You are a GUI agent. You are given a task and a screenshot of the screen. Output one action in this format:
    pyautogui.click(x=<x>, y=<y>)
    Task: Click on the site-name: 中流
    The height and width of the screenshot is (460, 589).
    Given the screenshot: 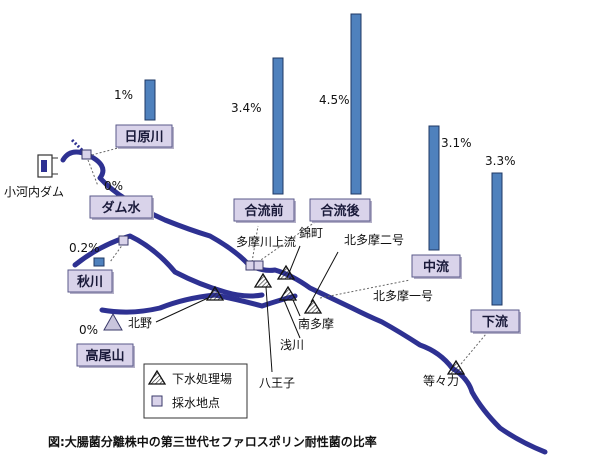 What is the action you would take?
    pyautogui.click(x=436, y=267)
    